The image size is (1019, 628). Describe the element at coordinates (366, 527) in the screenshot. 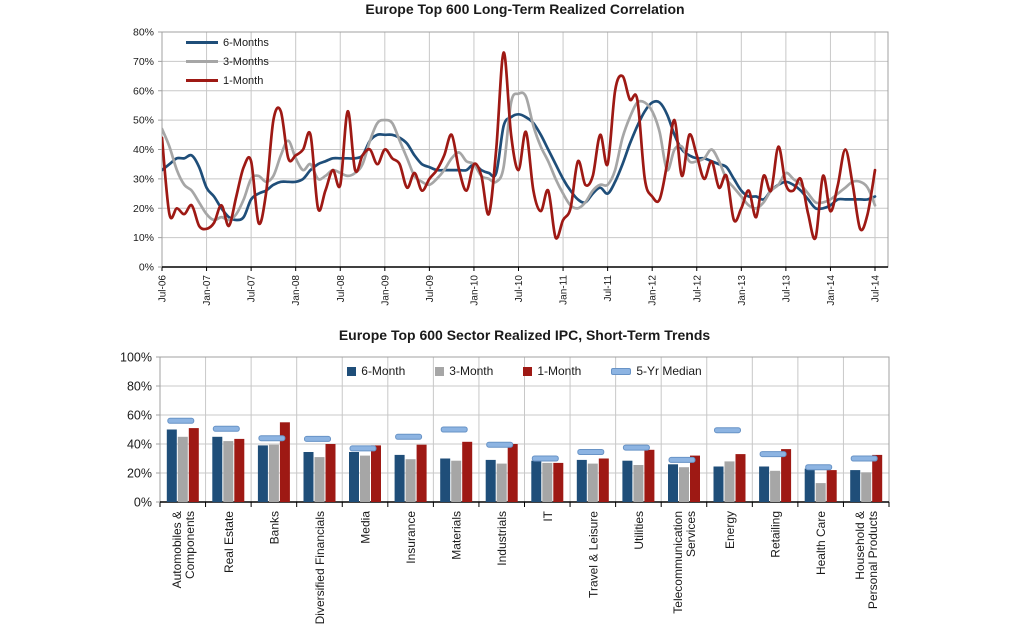

I see `category-label: Media` at that location.